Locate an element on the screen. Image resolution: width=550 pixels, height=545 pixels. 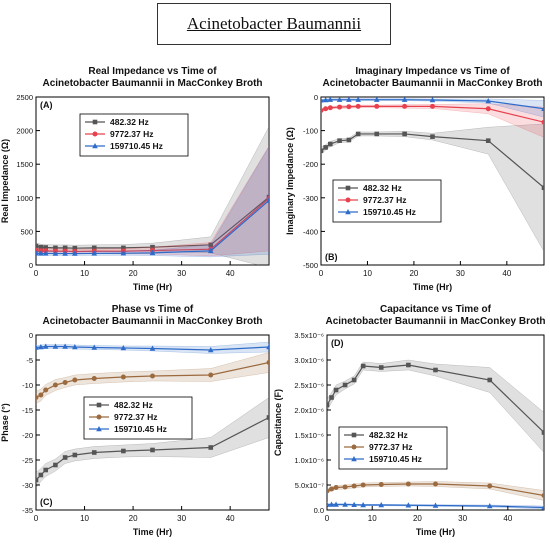
legend-entry: 9772.37 Hz is located at coordinates (390, 447).